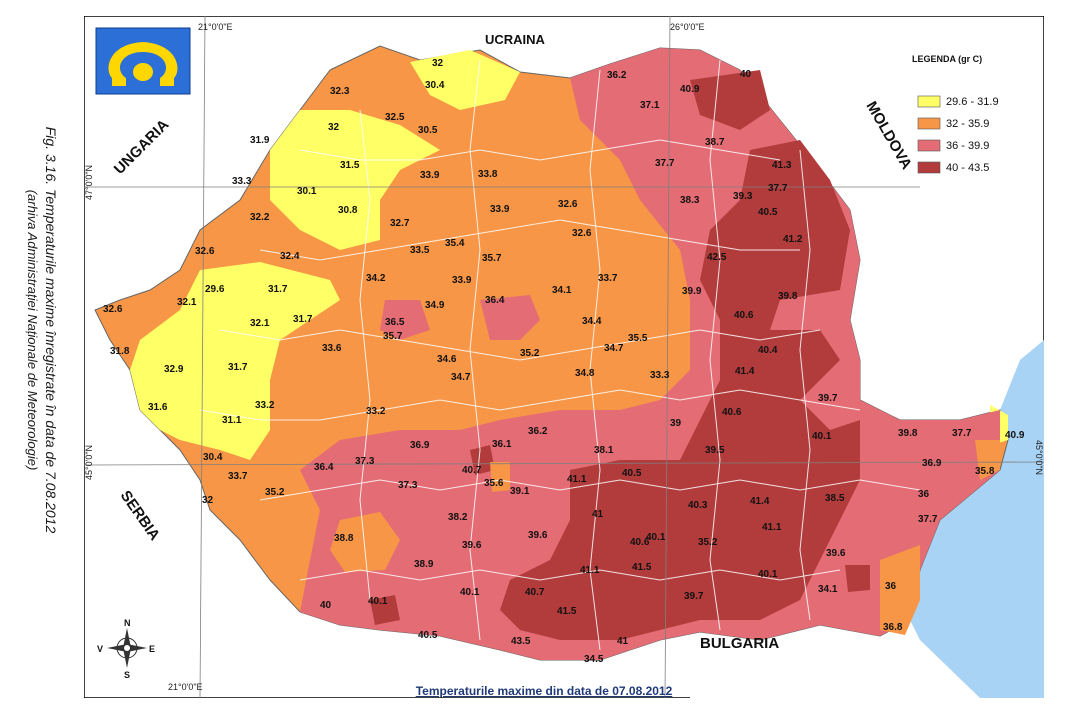 Image resolution: width=1068 pixels, height=726 pixels. What do you see at coordinates (215, 27) in the screenshot?
I see `lon-label-top: 21°0'0"E` at bounding box center [215, 27].